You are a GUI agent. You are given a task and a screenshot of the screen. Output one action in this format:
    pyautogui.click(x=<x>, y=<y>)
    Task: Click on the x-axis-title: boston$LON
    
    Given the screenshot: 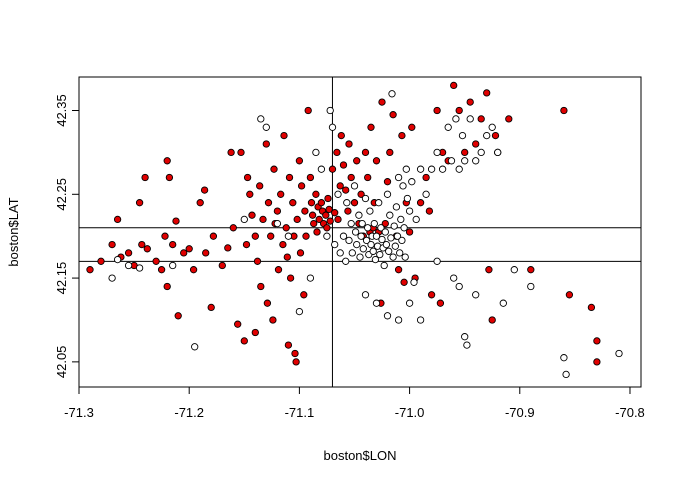 What is the action you would take?
    pyautogui.click(x=360, y=455)
    